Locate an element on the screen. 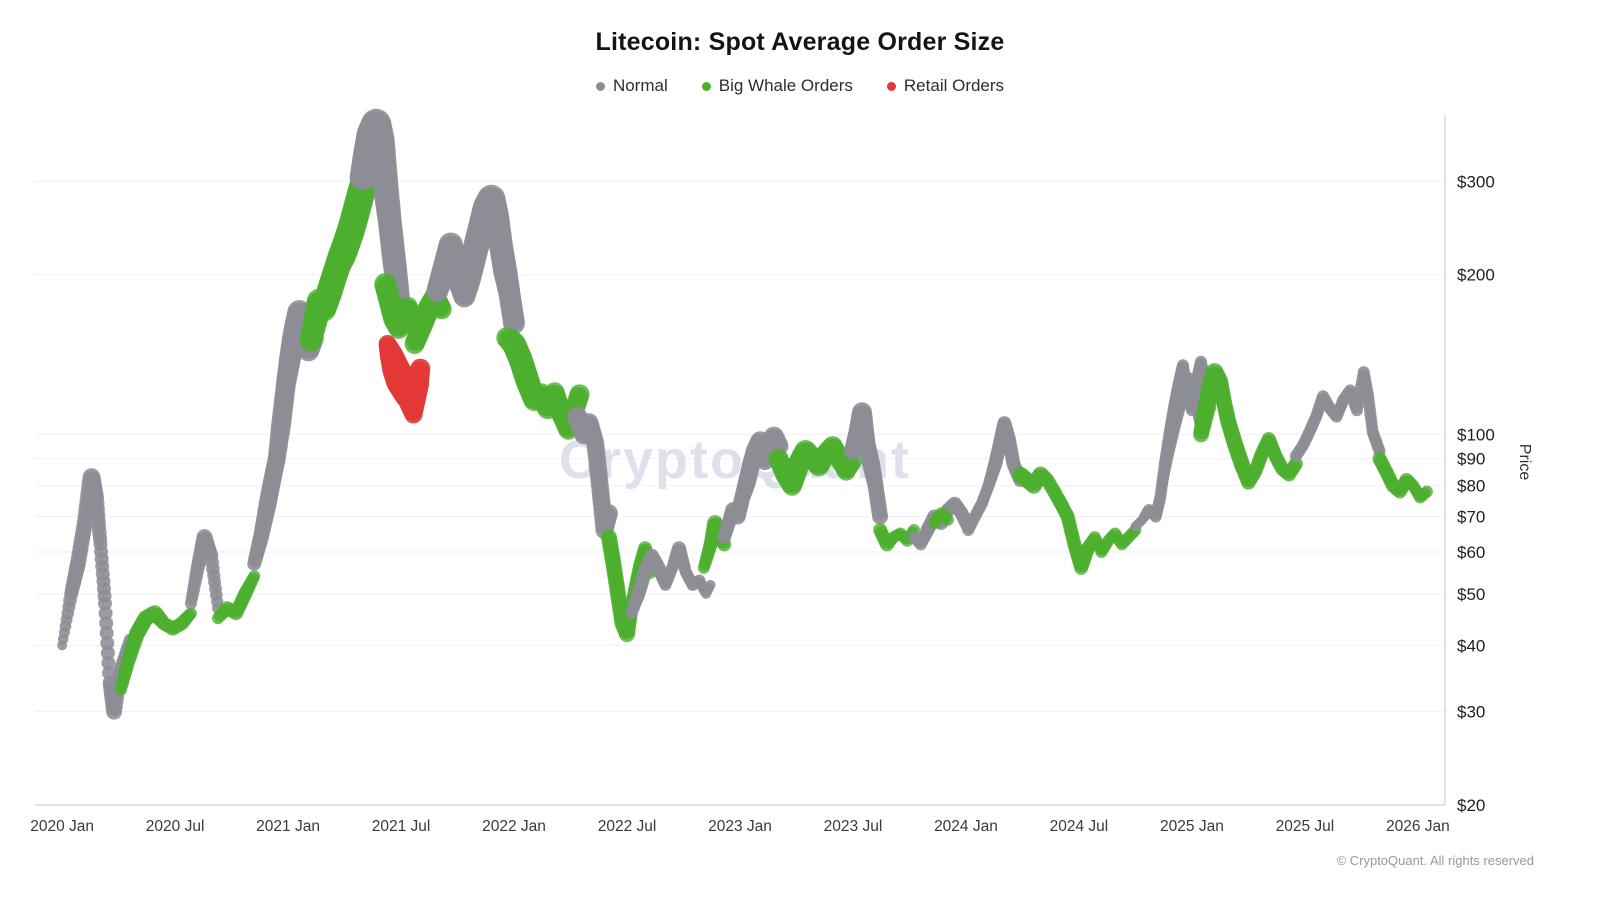  x-tick-label: 2021 Jul is located at coordinates (401, 826).